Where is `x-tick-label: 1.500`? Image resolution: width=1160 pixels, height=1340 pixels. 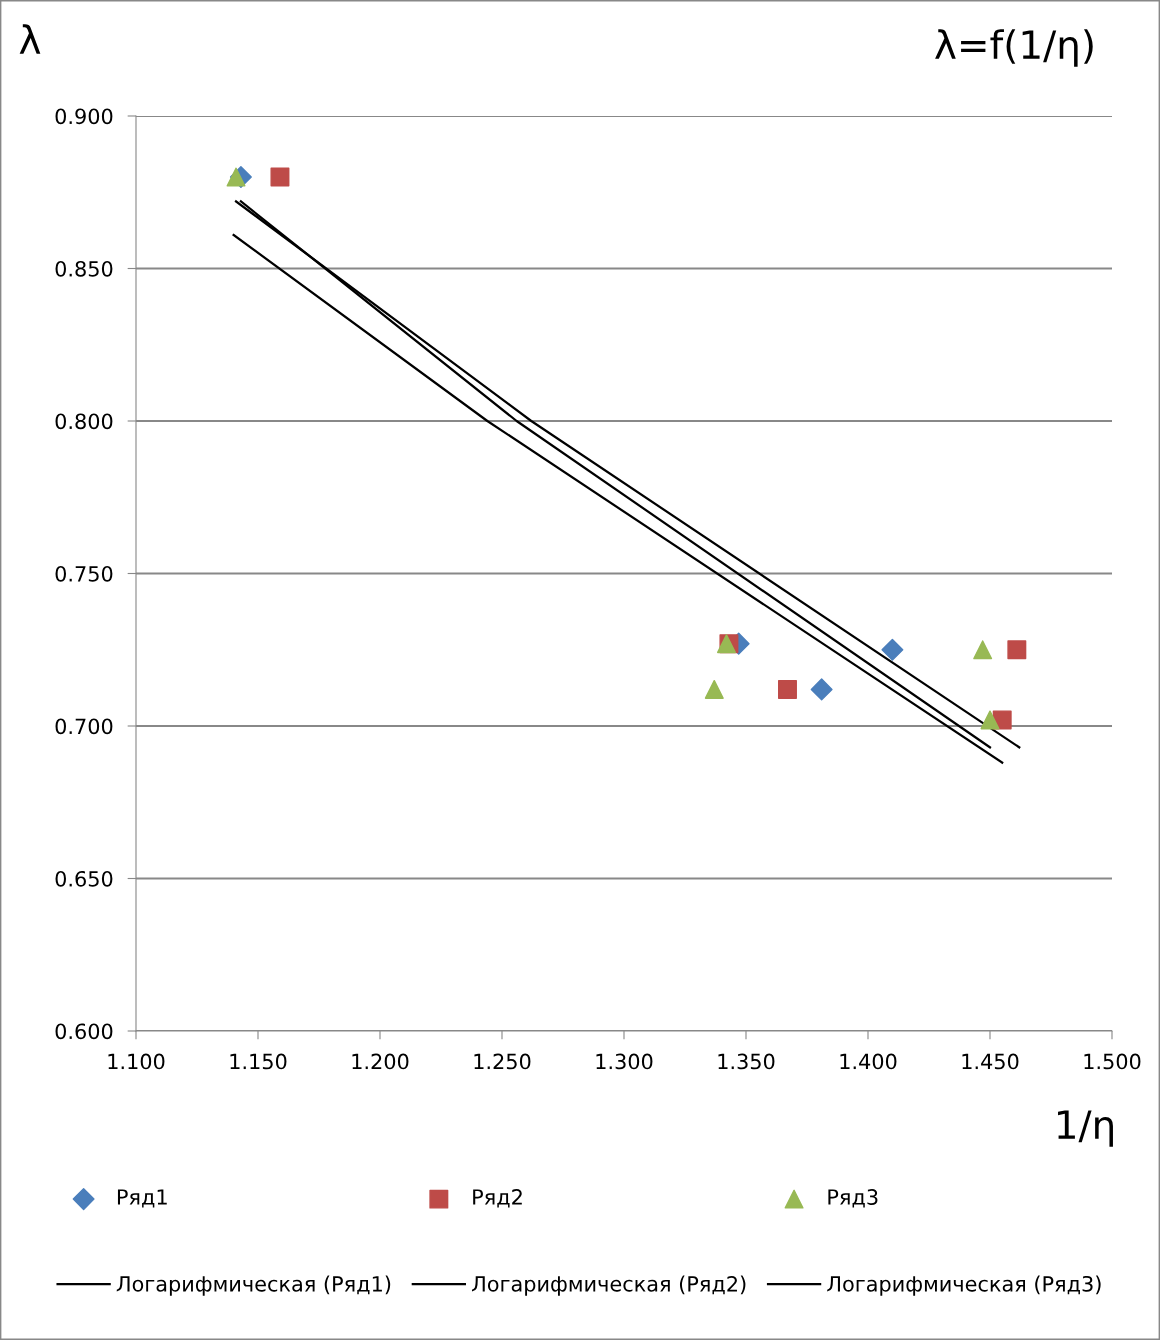 x-tick-label: 1.500 is located at coordinates (1112, 1061).